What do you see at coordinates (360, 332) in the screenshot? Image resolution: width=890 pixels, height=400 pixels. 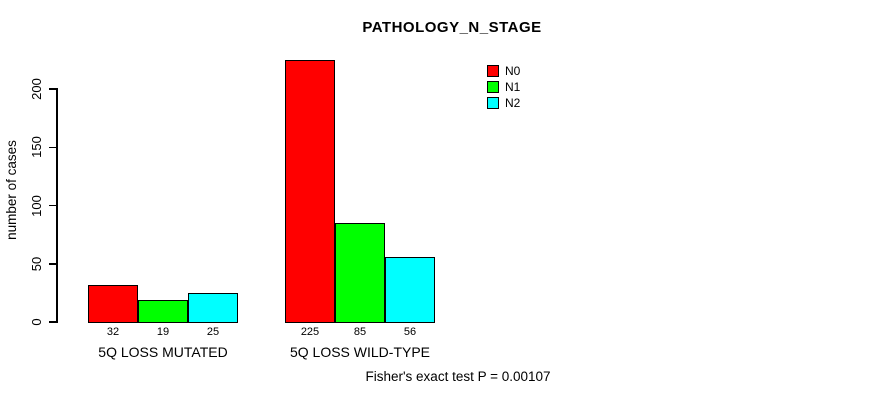 I see `bar-value-label-N1-group2: 85` at bounding box center [360, 332].